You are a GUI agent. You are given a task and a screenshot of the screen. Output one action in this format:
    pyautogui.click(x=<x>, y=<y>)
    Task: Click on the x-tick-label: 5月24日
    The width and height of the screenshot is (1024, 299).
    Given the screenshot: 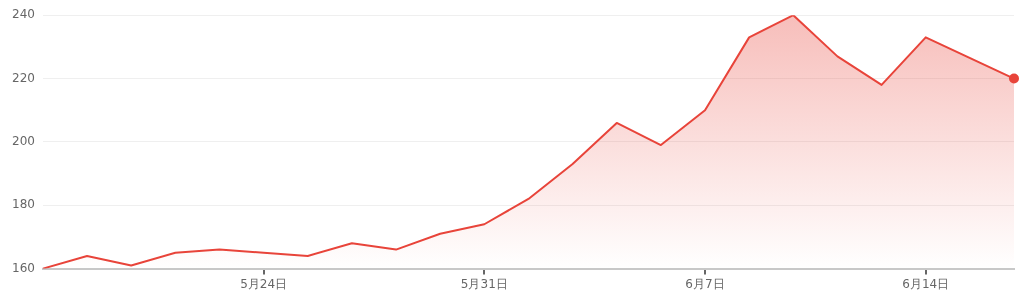 What is the action you would take?
    pyautogui.click(x=264, y=283)
    